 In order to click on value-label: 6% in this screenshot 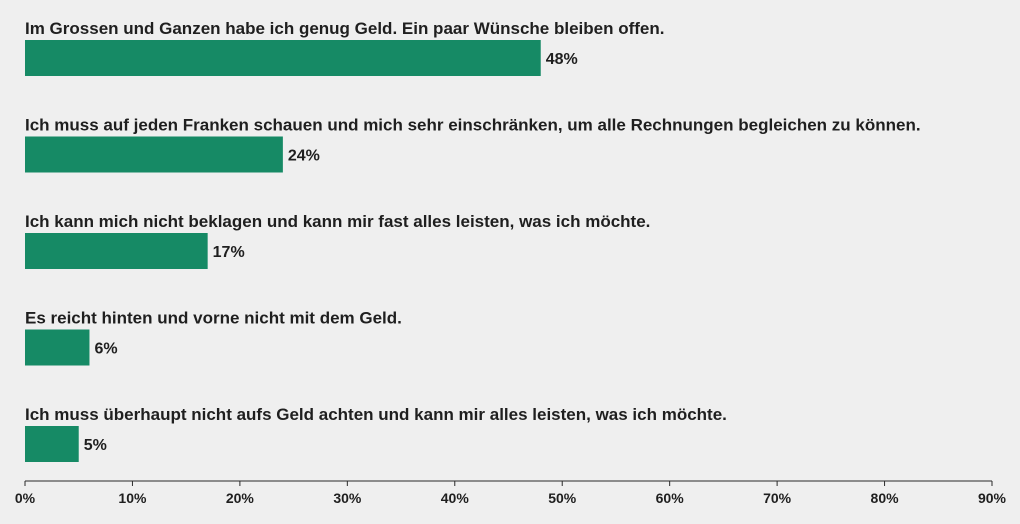, I will do `click(105, 349)`.